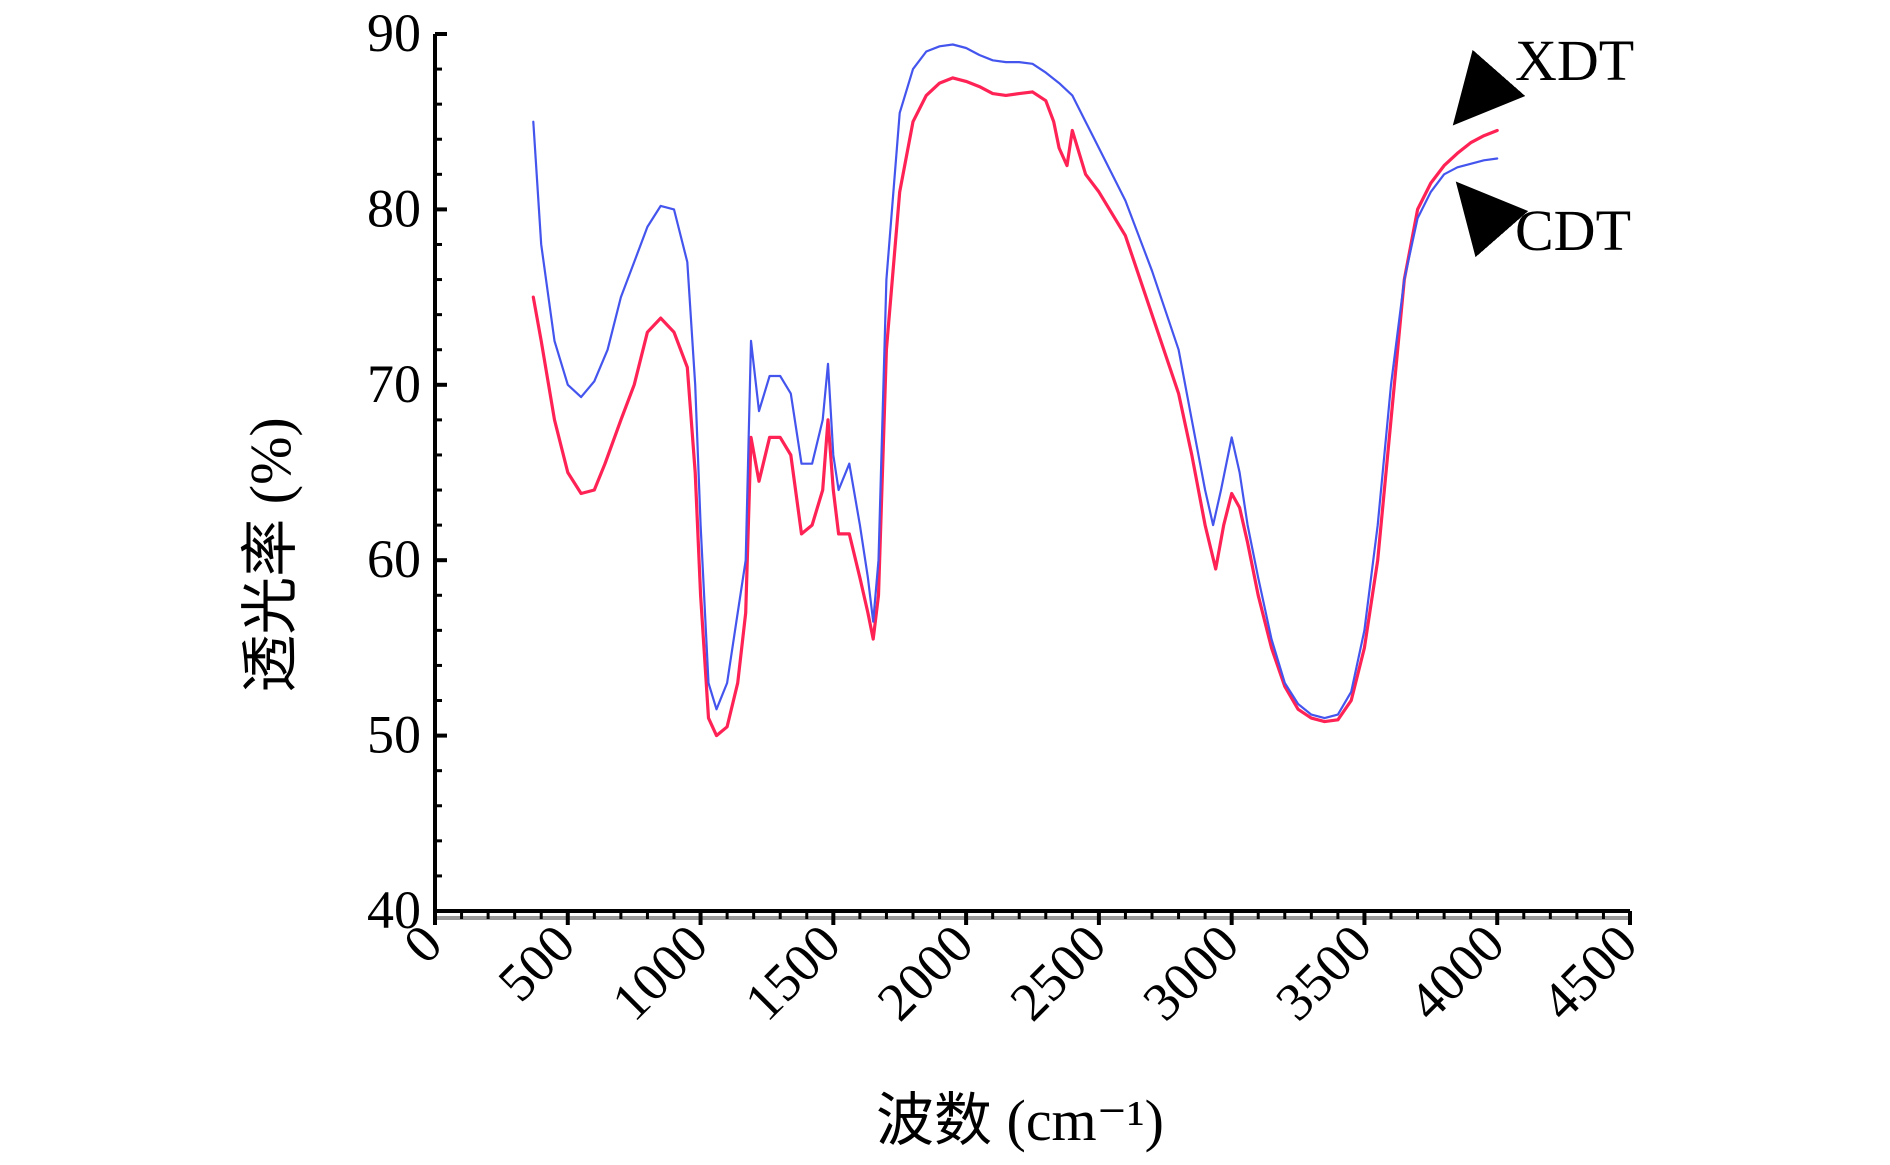 This screenshot has width=1890, height=1165. What do you see at coordinates (1574, 60) in the screenshot?
I see `xdt-annotation-label: XDT` at bounding box center [1574, 60].